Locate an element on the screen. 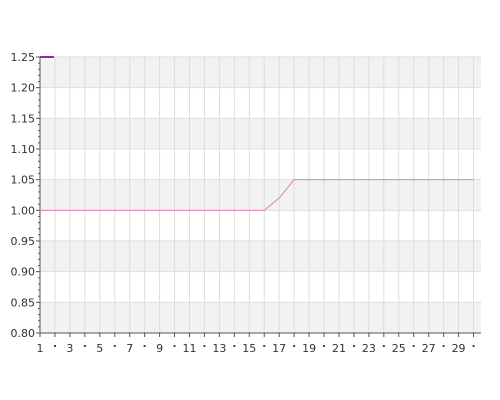 The height and width of the screenshot is (400, 500). y-tick-label: 0.80 is located at coordinates (23, 333).